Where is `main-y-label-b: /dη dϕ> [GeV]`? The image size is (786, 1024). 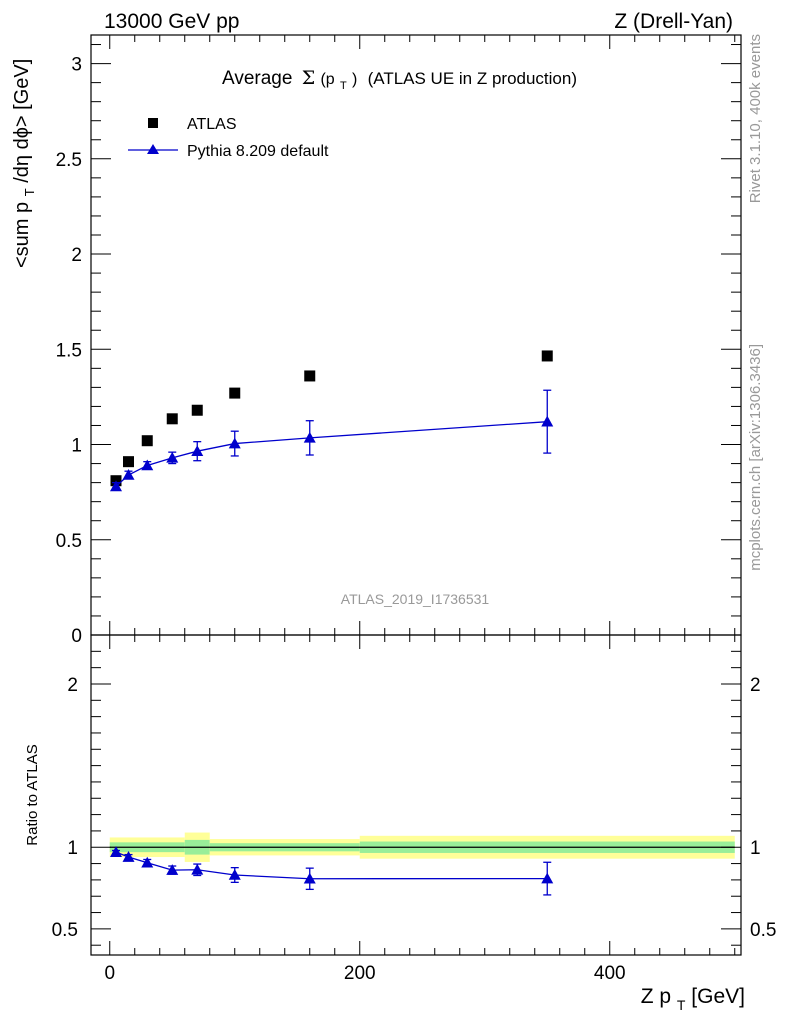 main-y-label-b: /dη dϕ> [GeV] is located at coordinates (22, 121).